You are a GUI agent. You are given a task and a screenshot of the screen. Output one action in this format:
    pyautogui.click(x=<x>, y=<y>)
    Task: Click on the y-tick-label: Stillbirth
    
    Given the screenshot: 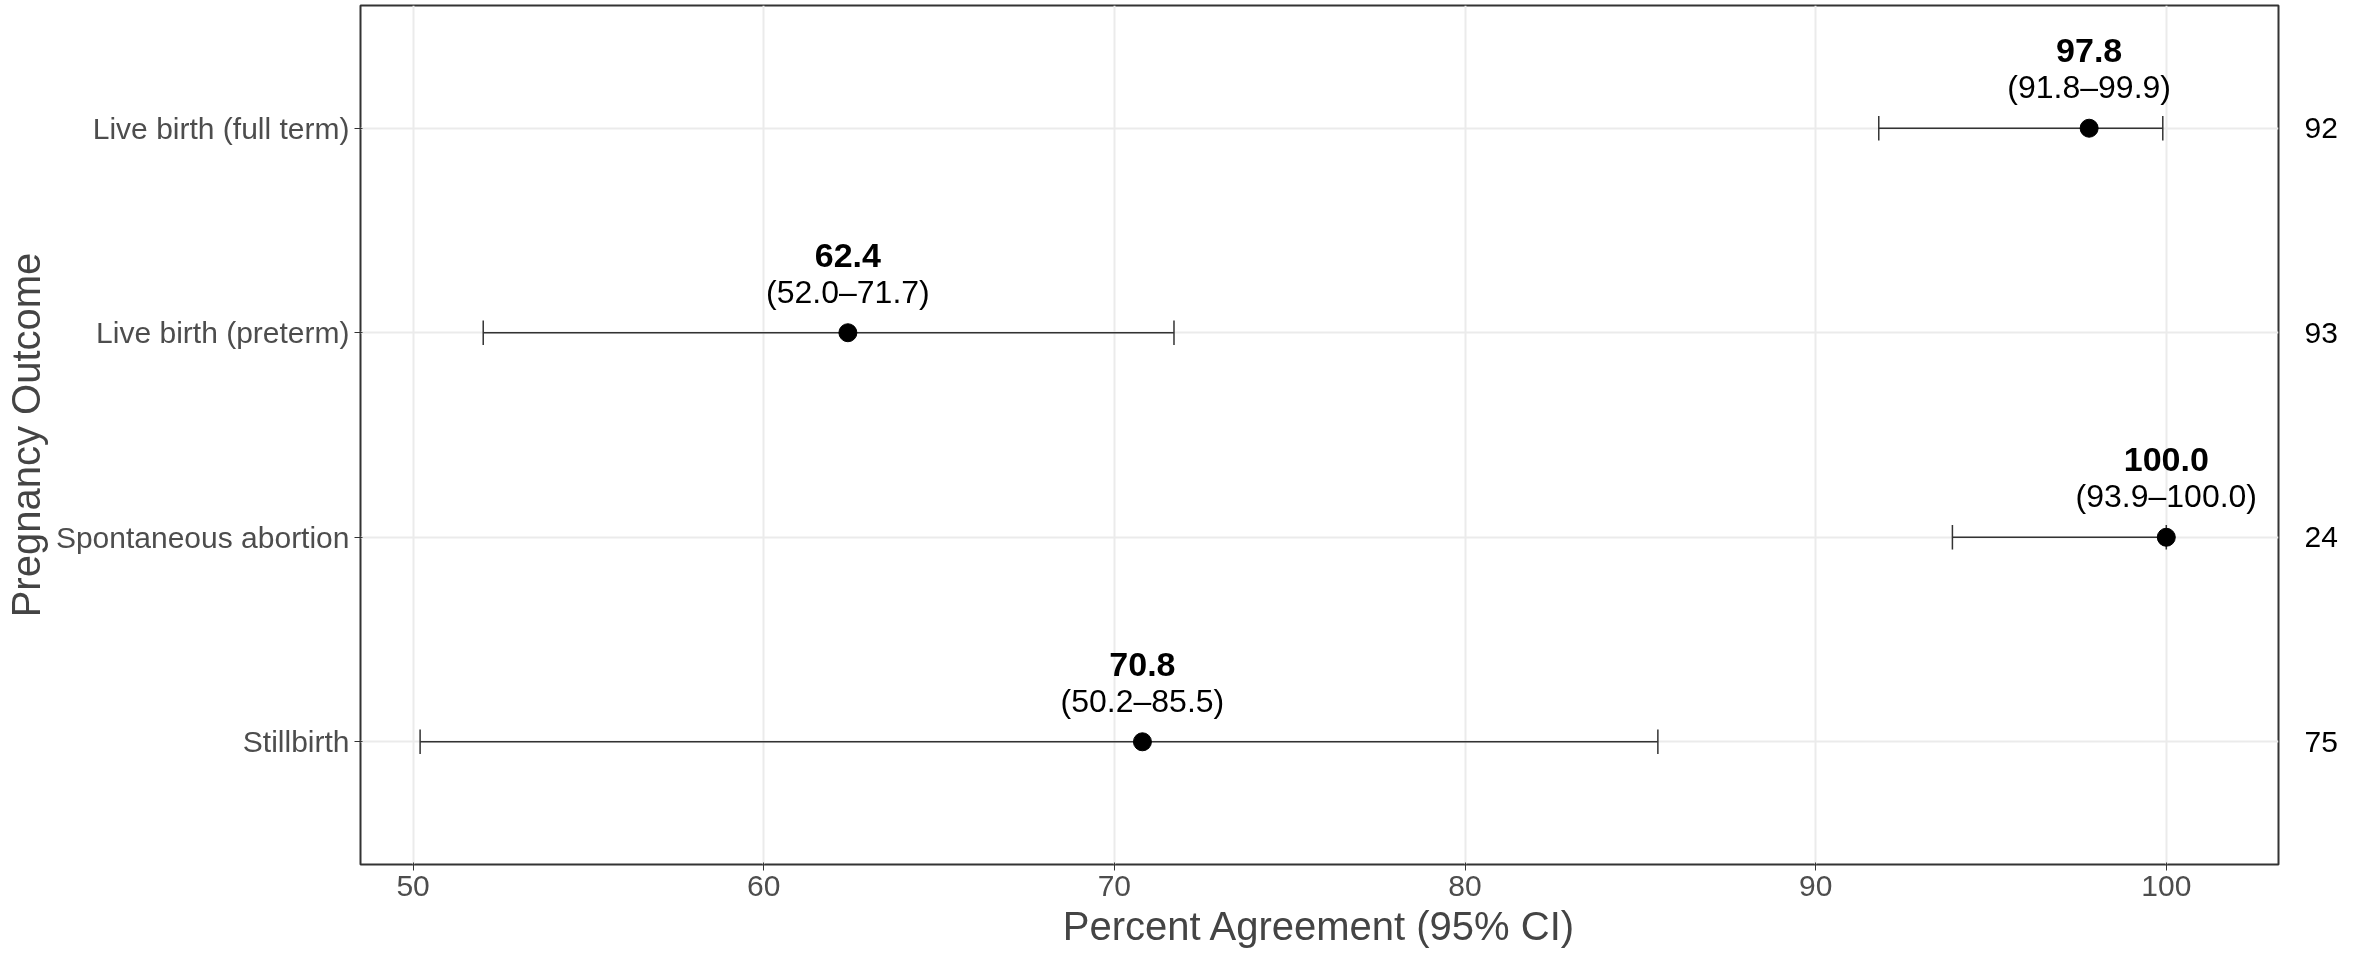 What is the action you would take?
    pyautogui.click(x=296, y=742)
    